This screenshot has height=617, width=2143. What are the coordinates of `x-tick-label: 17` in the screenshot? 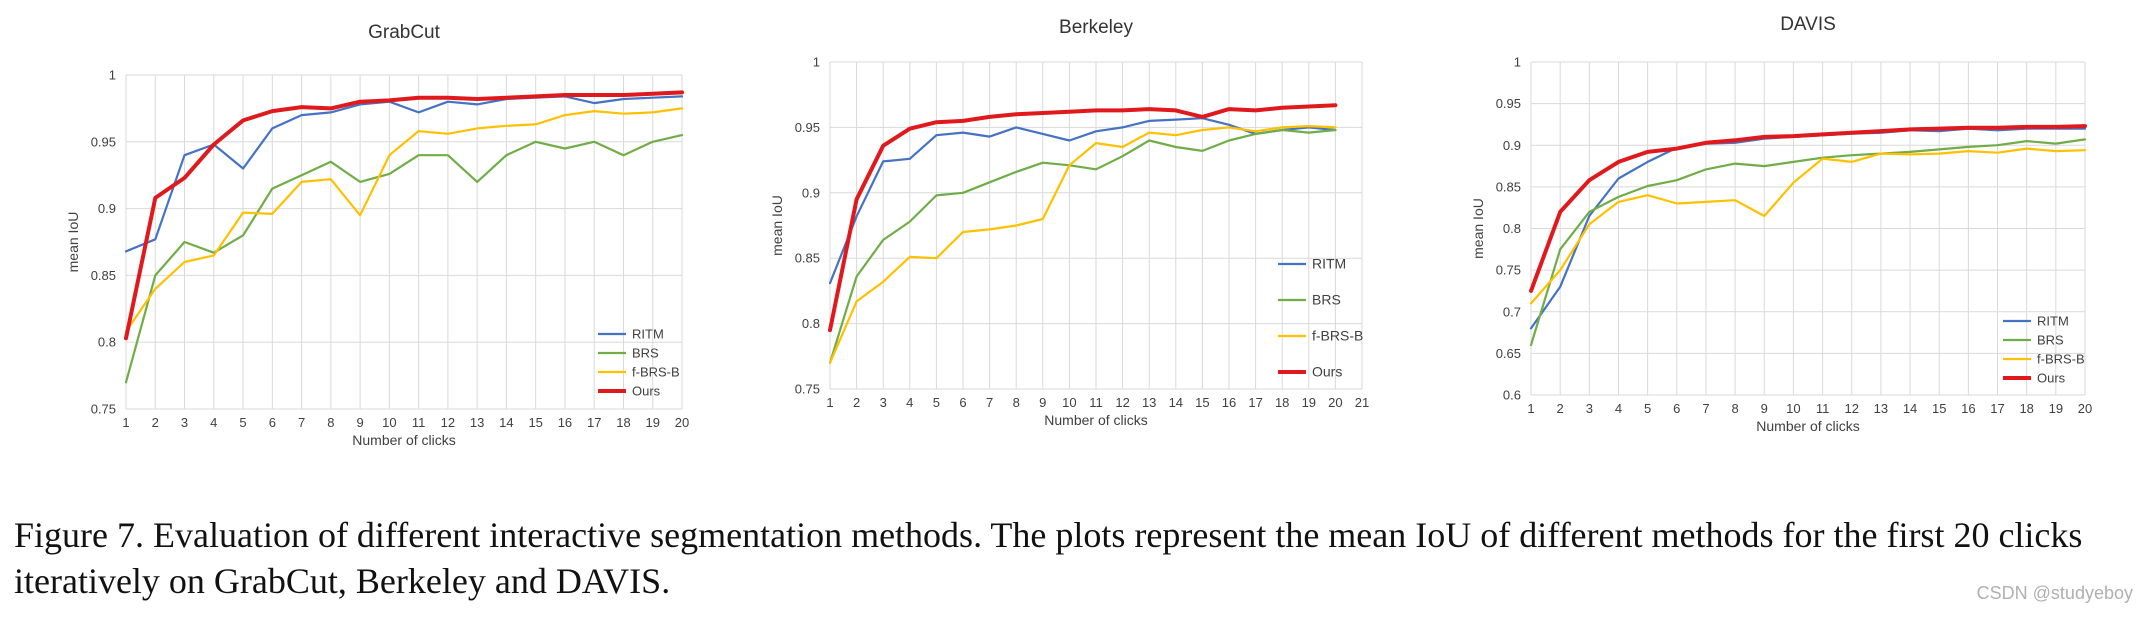 It's located at (594, 422).